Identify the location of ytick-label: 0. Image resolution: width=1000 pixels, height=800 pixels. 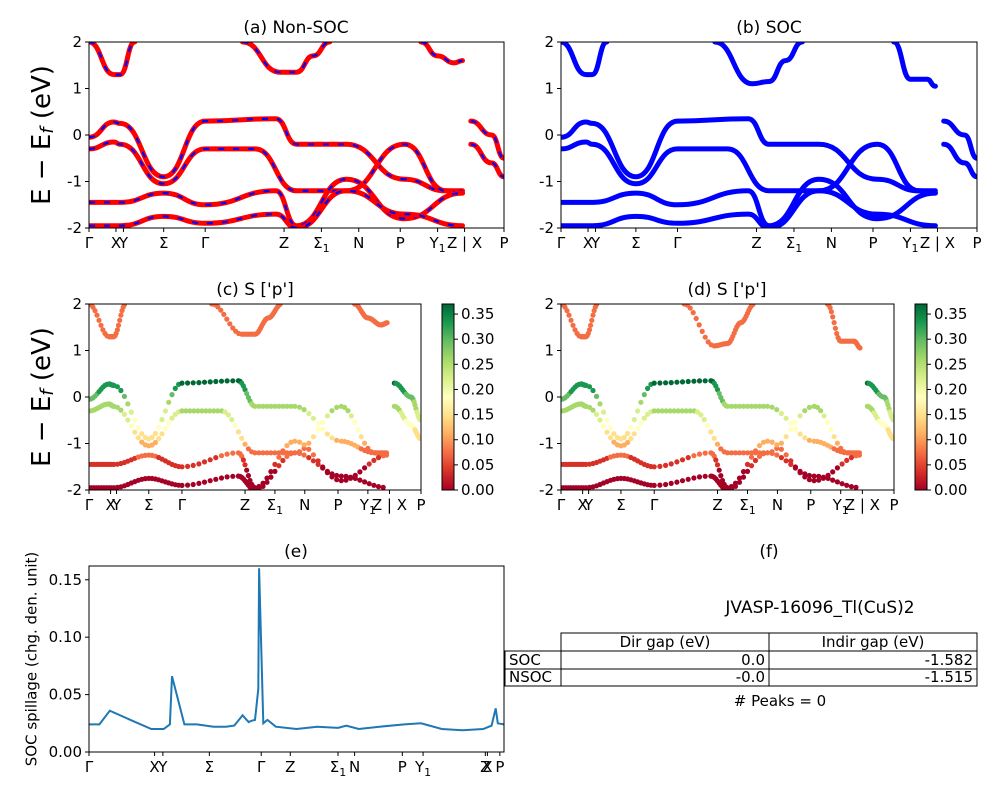
(77, 135).